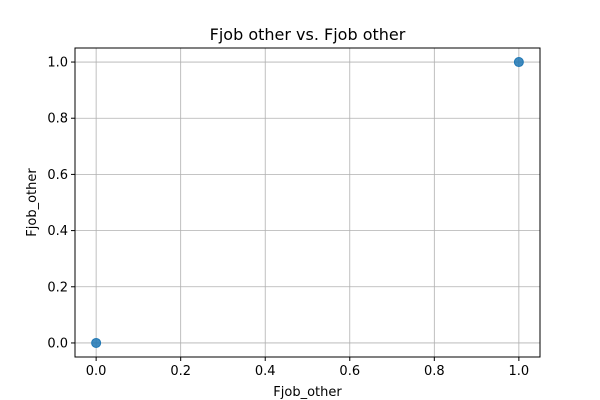  I want to click on y-tick-label: 0.0, so click(57, 343).